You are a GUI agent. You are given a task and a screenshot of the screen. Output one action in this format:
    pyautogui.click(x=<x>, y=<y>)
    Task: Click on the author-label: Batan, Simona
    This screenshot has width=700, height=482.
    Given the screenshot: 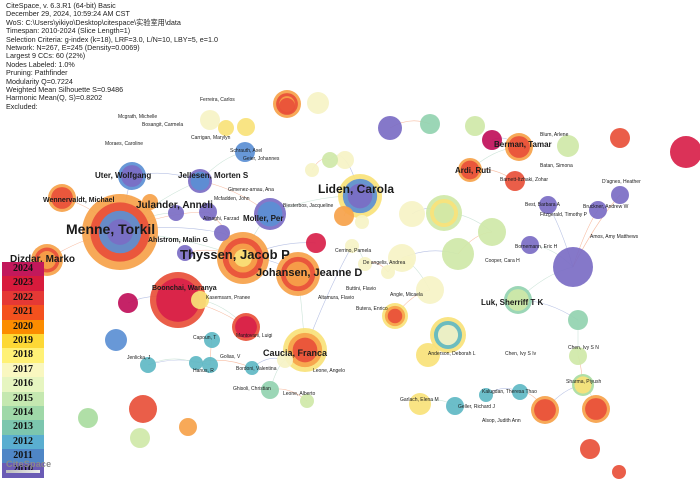 What is the action you would take?
    pyautogui.click(x=556, y=166)
    